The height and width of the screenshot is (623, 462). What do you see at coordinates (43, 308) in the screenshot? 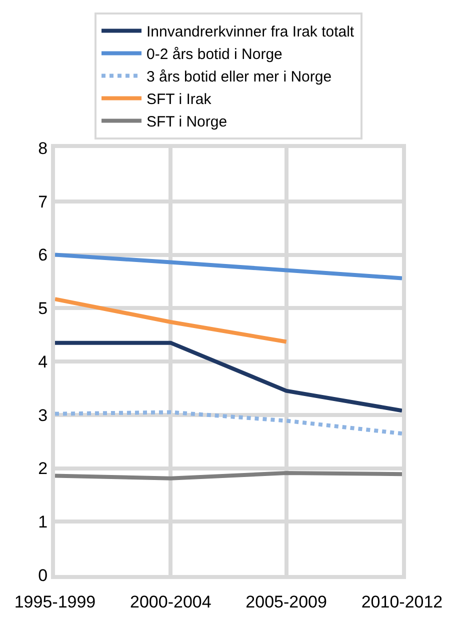
I see `y-tick-label: 5` at bounding box center [43, 308].